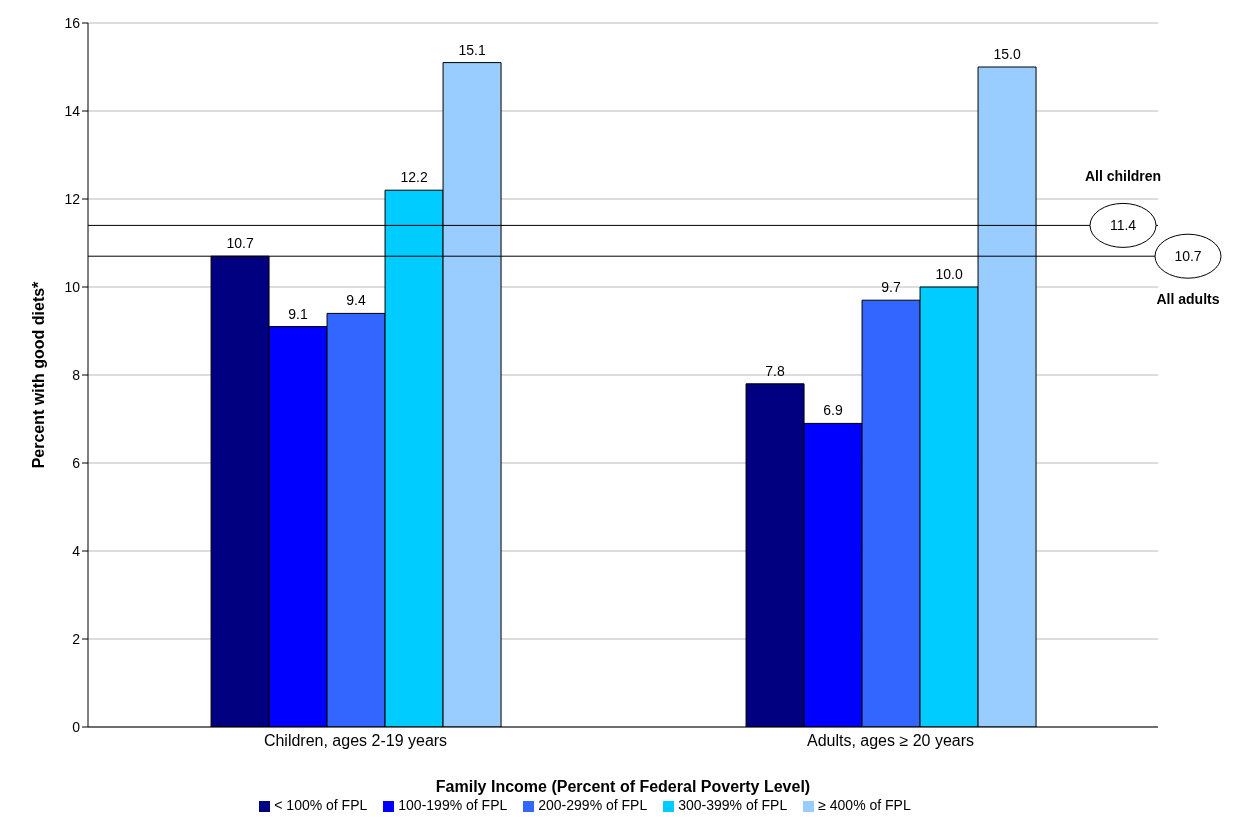  Describe the element at coordinates (949, 274) in the screenshot. I see `data-label: 10.0` at that location.